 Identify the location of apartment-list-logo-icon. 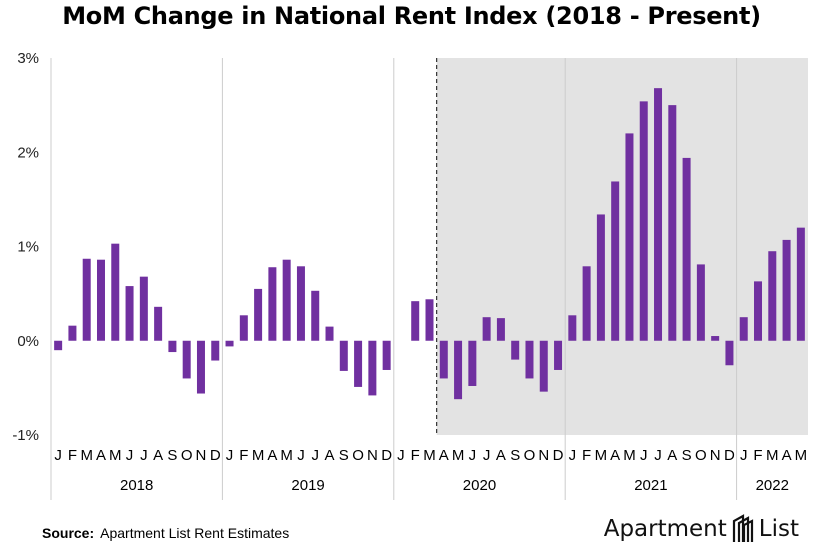
(742, 528).